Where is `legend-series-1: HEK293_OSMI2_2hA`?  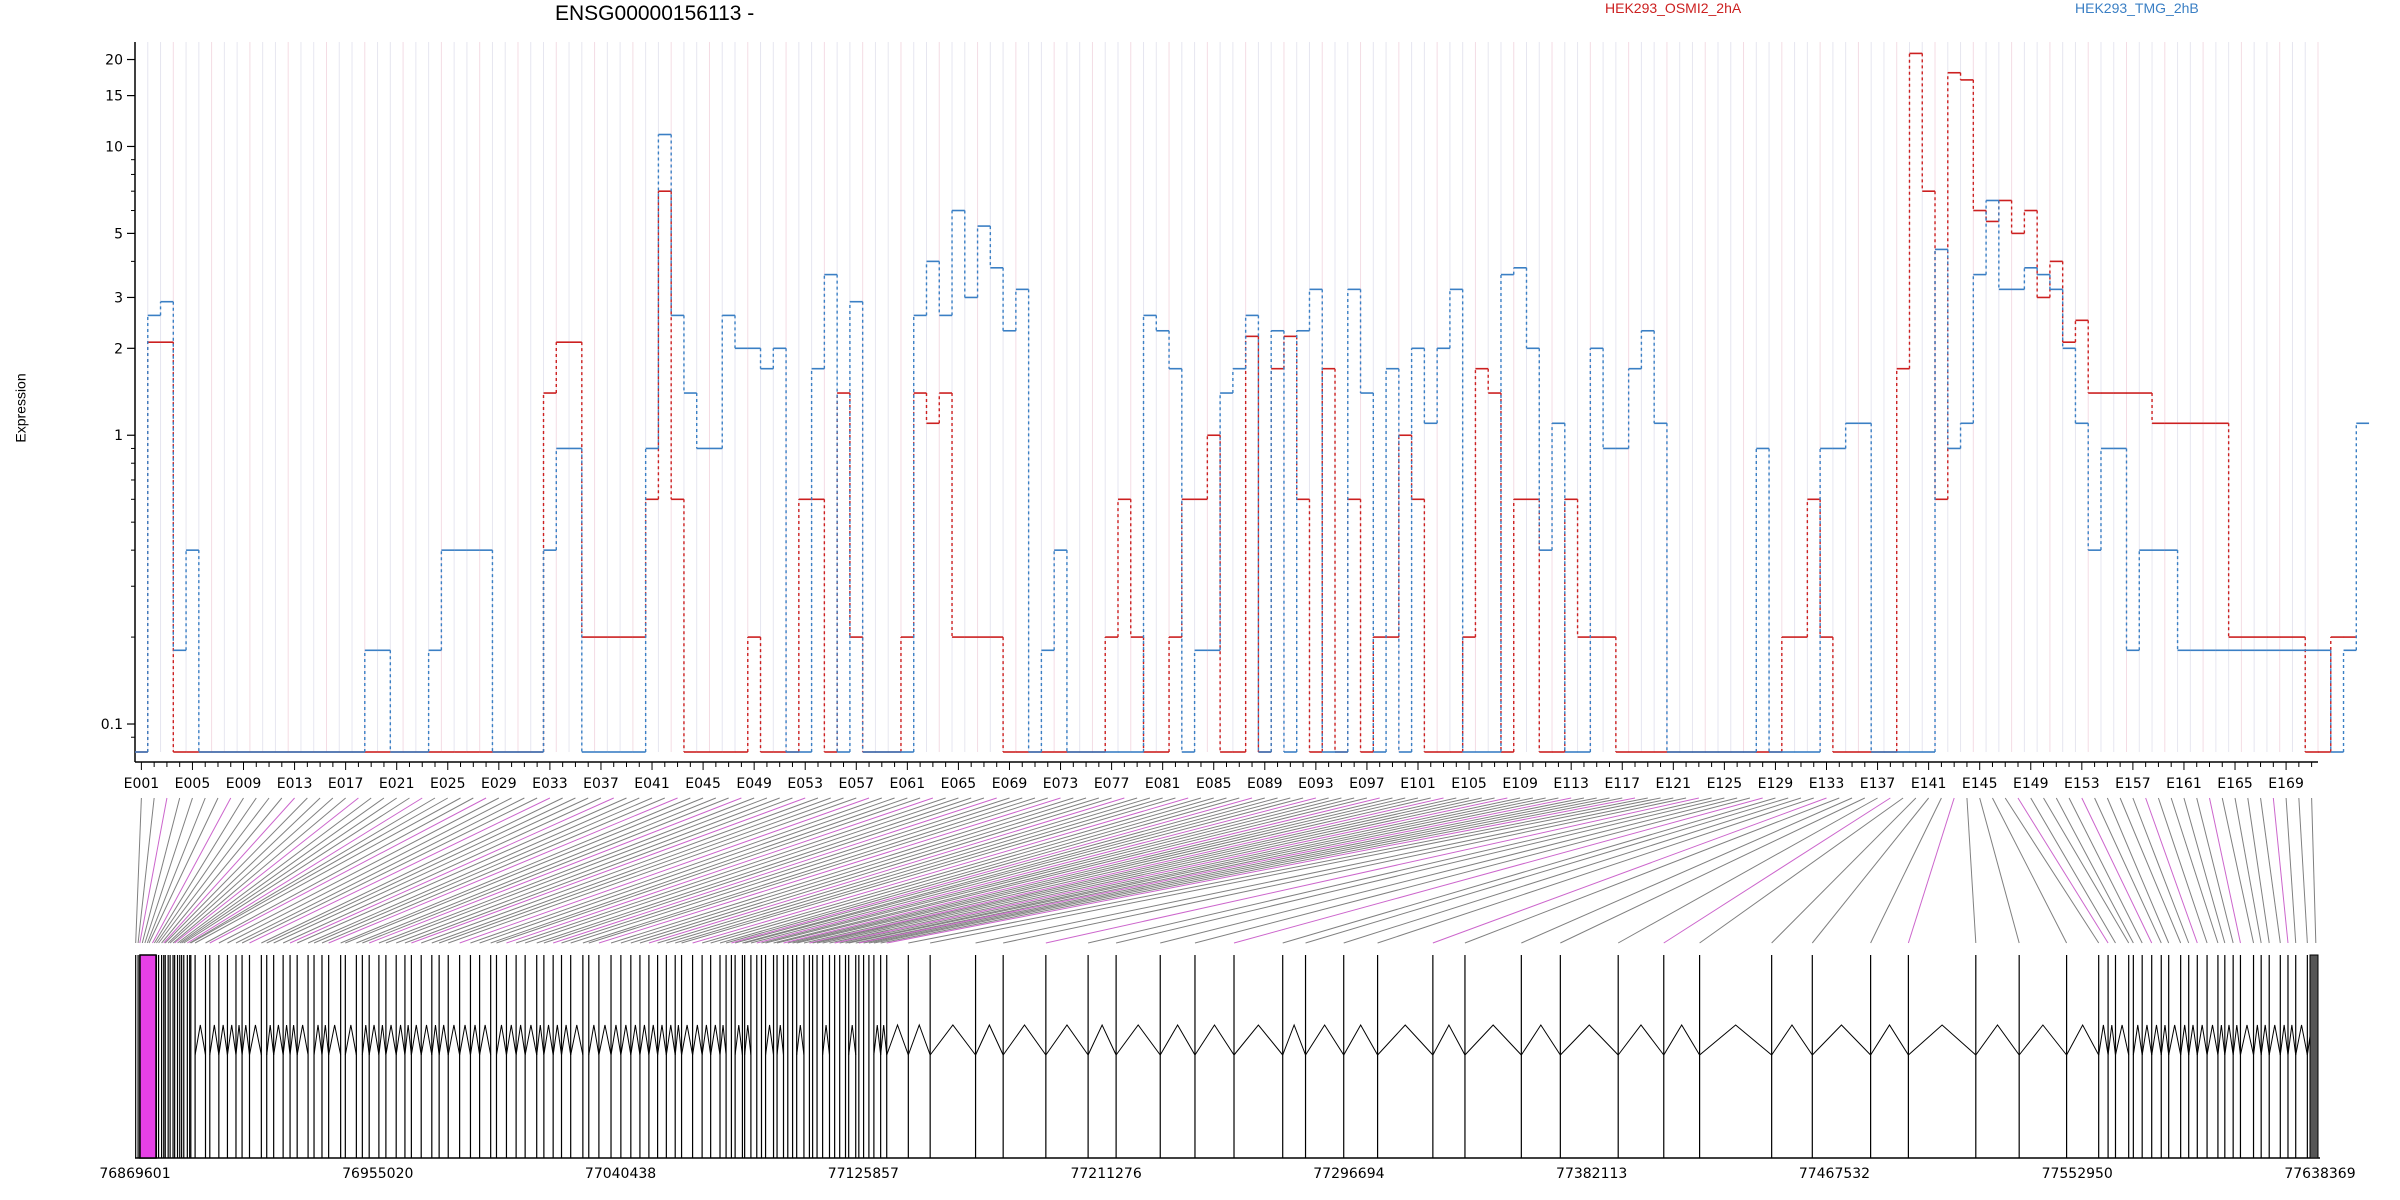 legend-series-1: HEK293_OSMI2_2hA is located at coordinates (1673, 8).